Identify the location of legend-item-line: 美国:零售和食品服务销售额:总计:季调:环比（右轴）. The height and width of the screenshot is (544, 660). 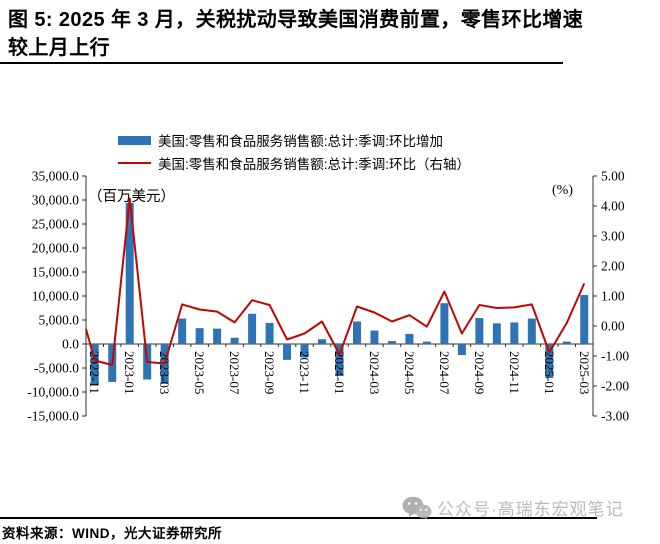
(294, 164).